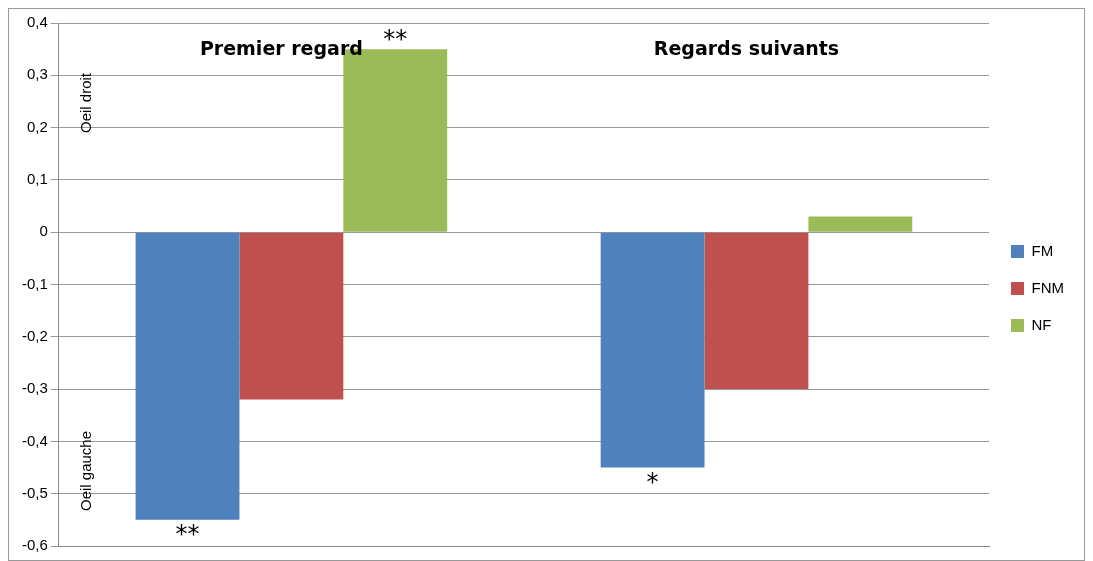 Image resolution: width=1093 pixels, height=561 pixels. I want to click on y-tick-label: -0,2, so click(34, 335).